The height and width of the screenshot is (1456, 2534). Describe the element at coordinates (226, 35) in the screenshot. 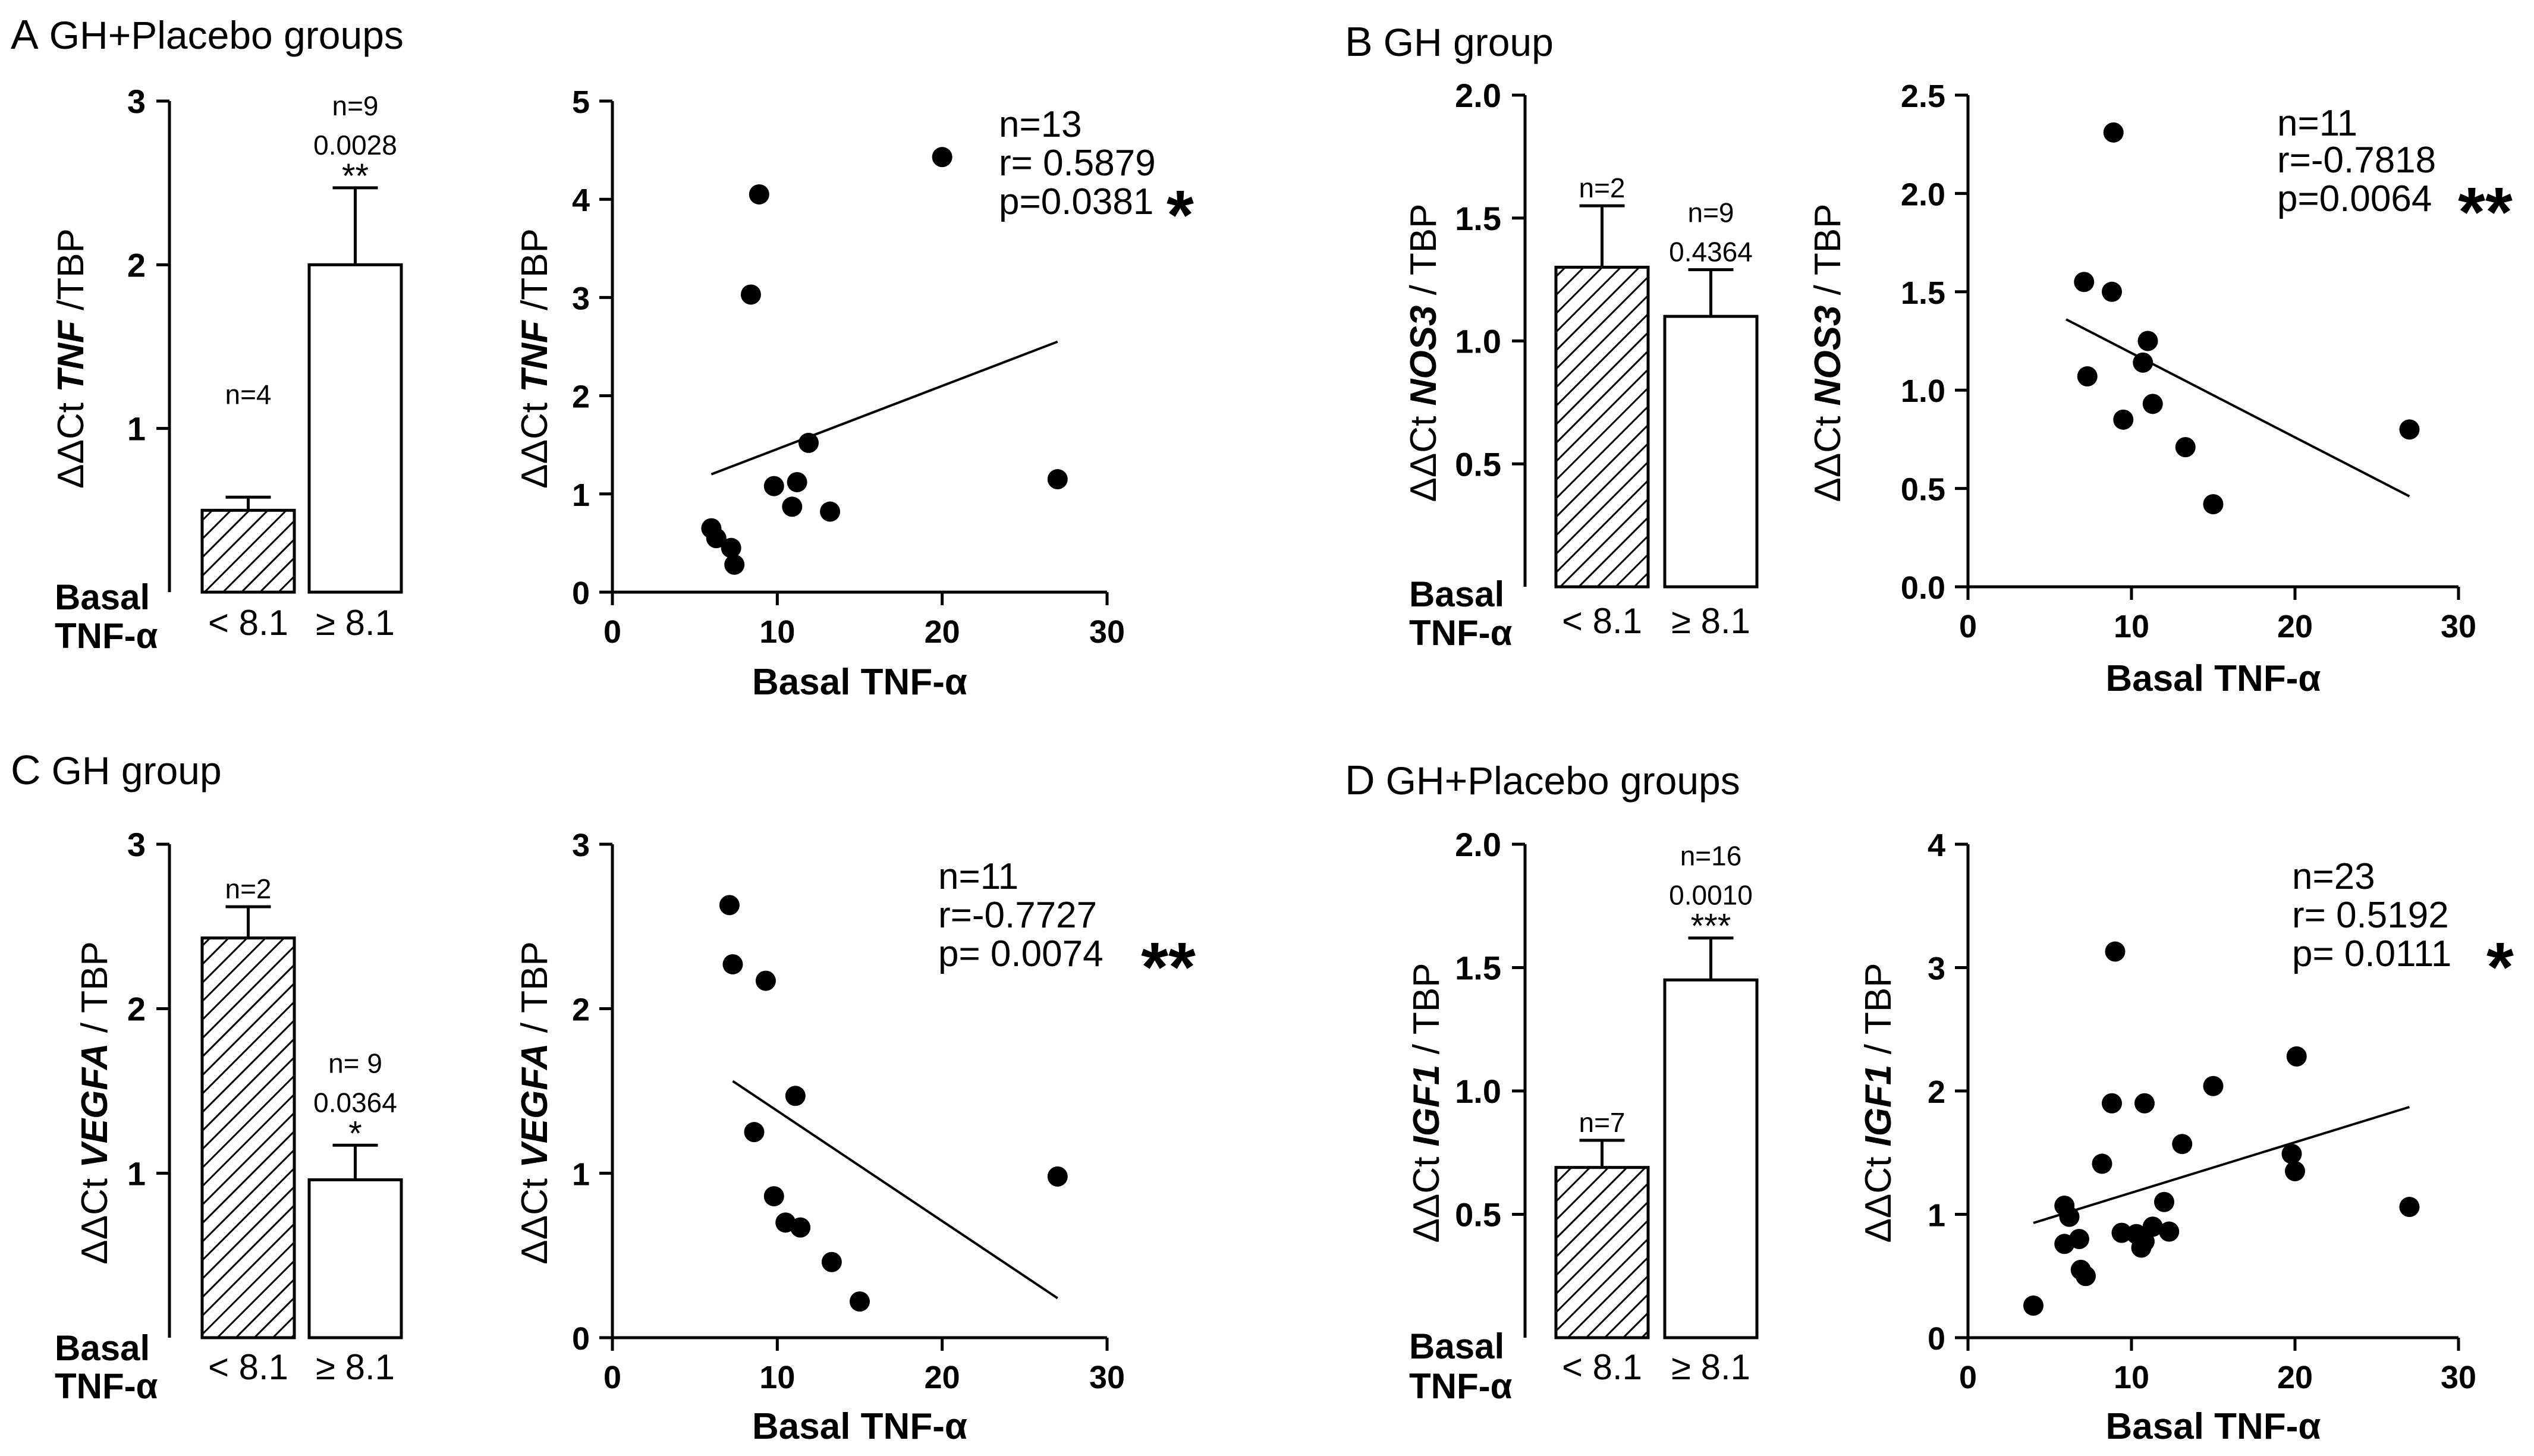

I see `panel-a-title-text: GH+Placebo groups` at that location.